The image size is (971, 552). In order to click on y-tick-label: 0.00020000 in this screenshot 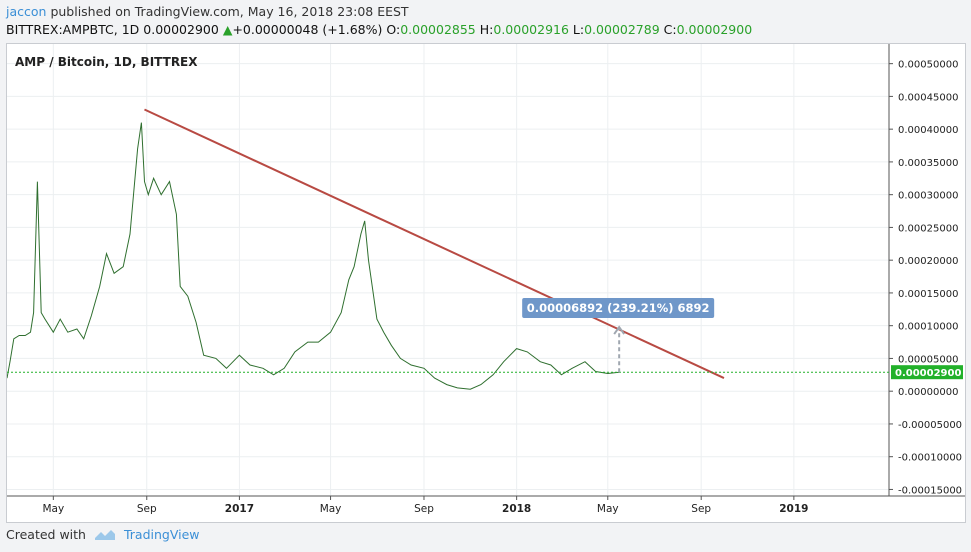, I will do `click(928, 261)`.